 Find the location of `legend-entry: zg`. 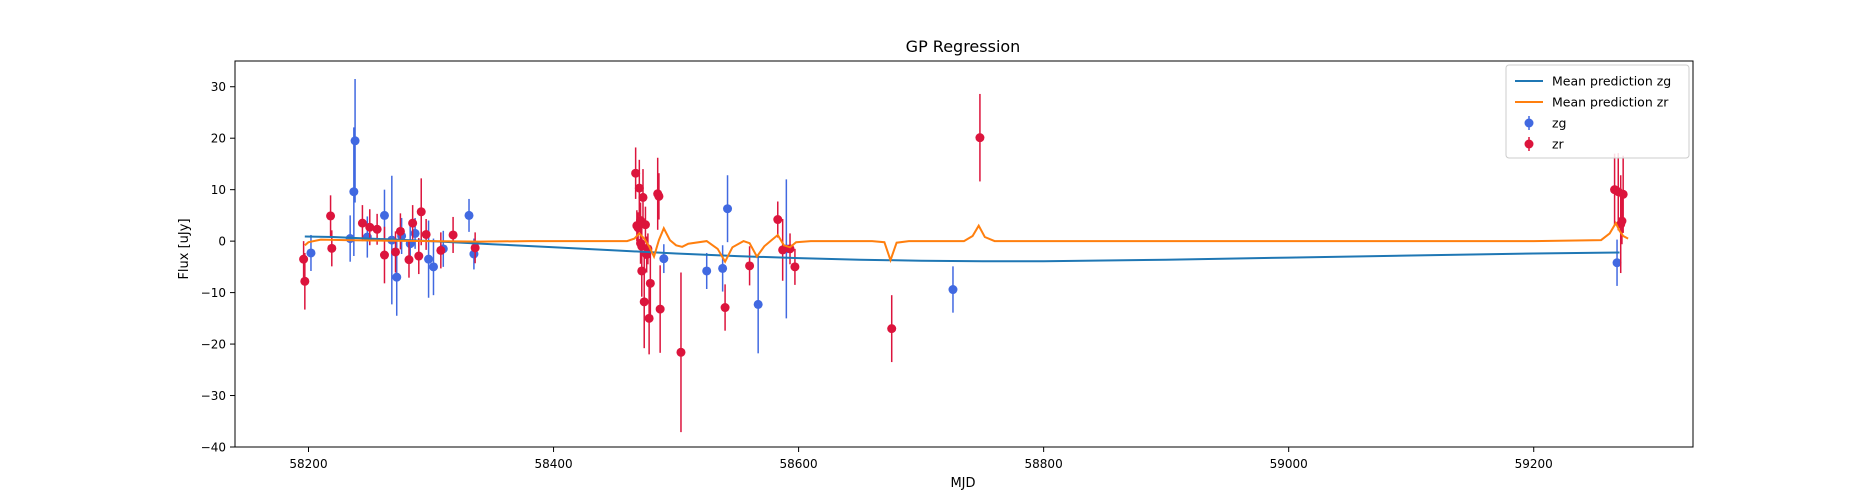

legend-entry: zg is located at coordinates (1545, 123).